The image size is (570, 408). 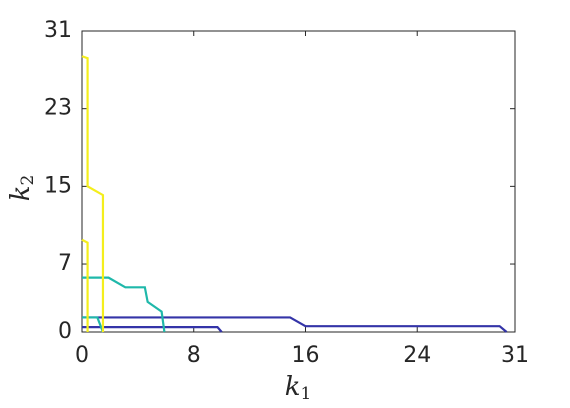 What do you see at coordinates (65, 263) in the screenshot?
I see `y-tick-label: 7` at bounding box center [65, 263].